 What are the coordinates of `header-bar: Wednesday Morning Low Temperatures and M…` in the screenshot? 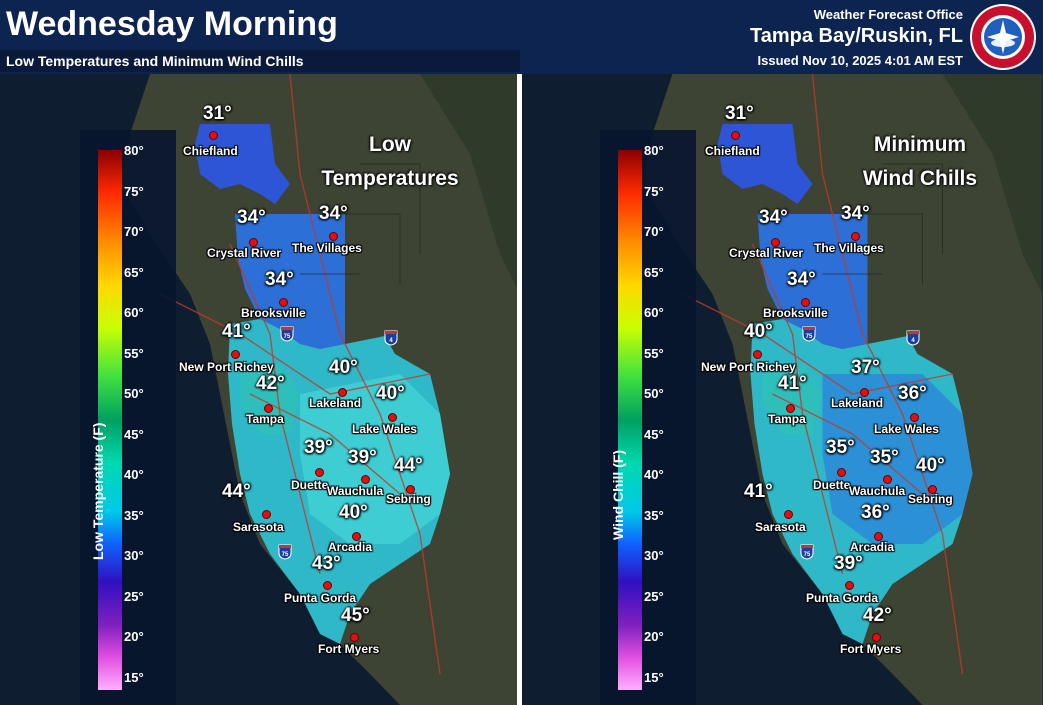 It's located at (521, 37).